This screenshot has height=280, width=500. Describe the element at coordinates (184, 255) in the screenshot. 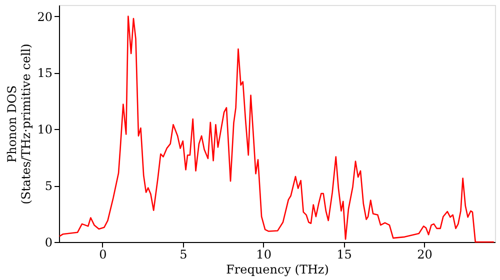

I see `x-tick-label: 5` at that location.